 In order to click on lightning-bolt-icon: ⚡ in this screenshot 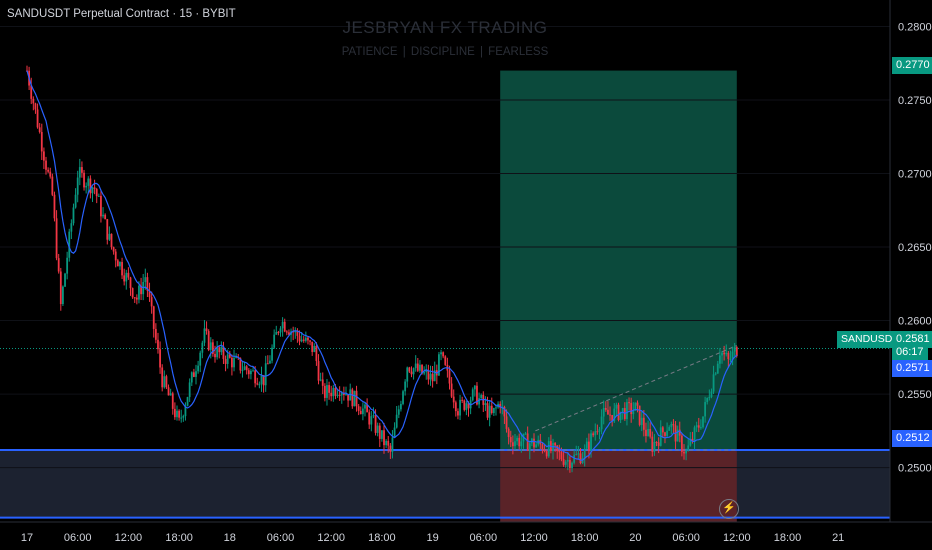, I will do `click(729, 509)`.